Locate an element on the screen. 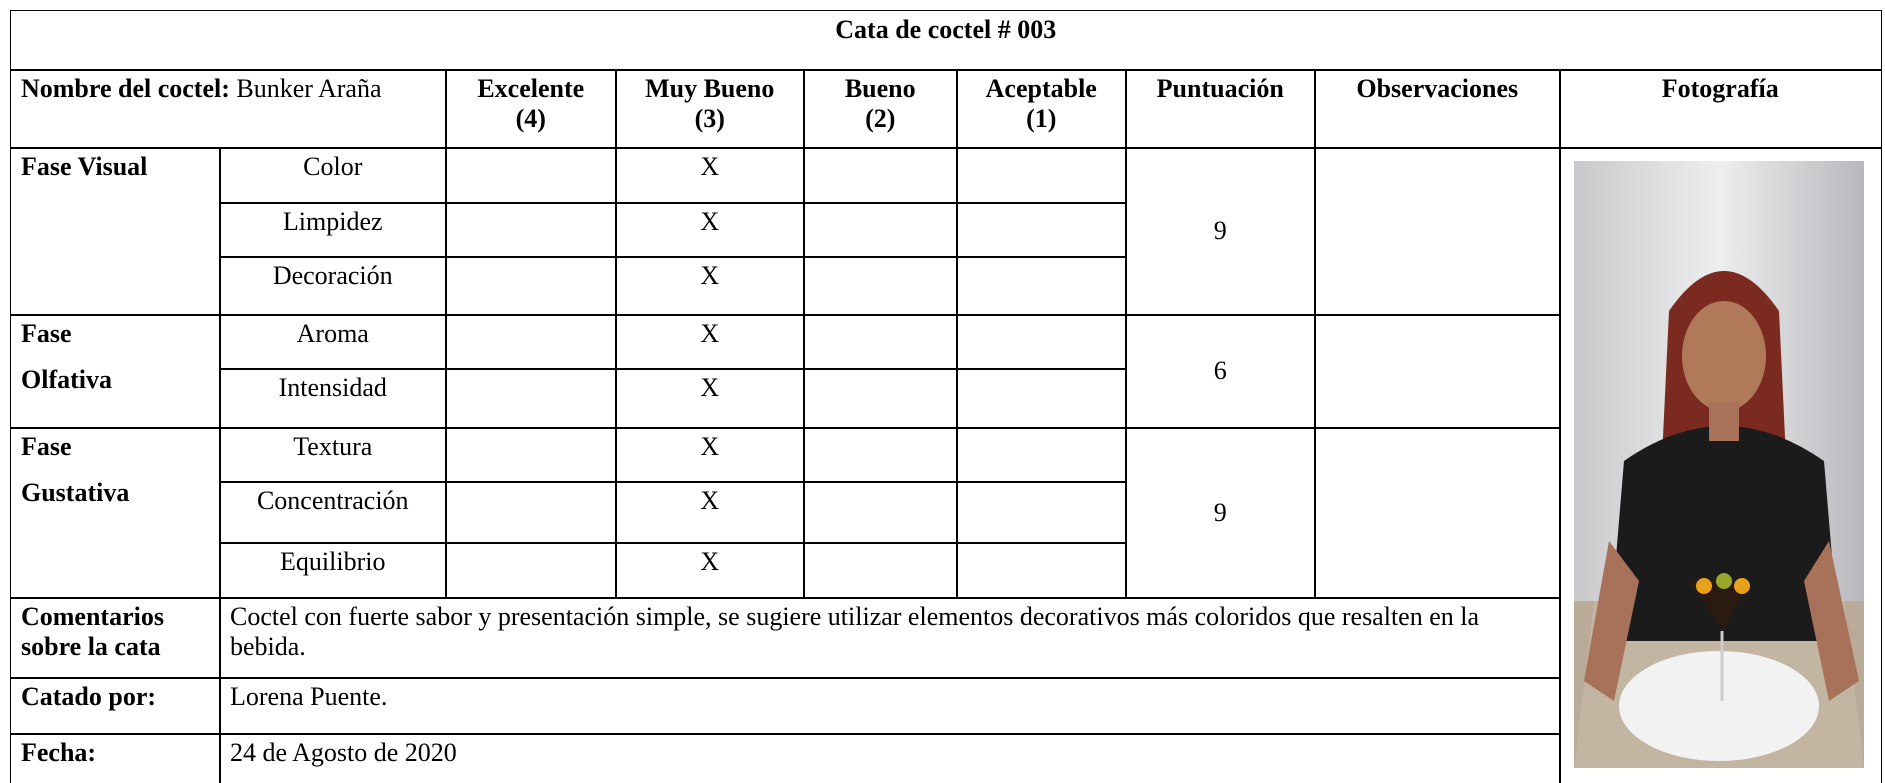 The image size is (1885, 783). criterion: Intensidad is located at coordinates (333, 398).